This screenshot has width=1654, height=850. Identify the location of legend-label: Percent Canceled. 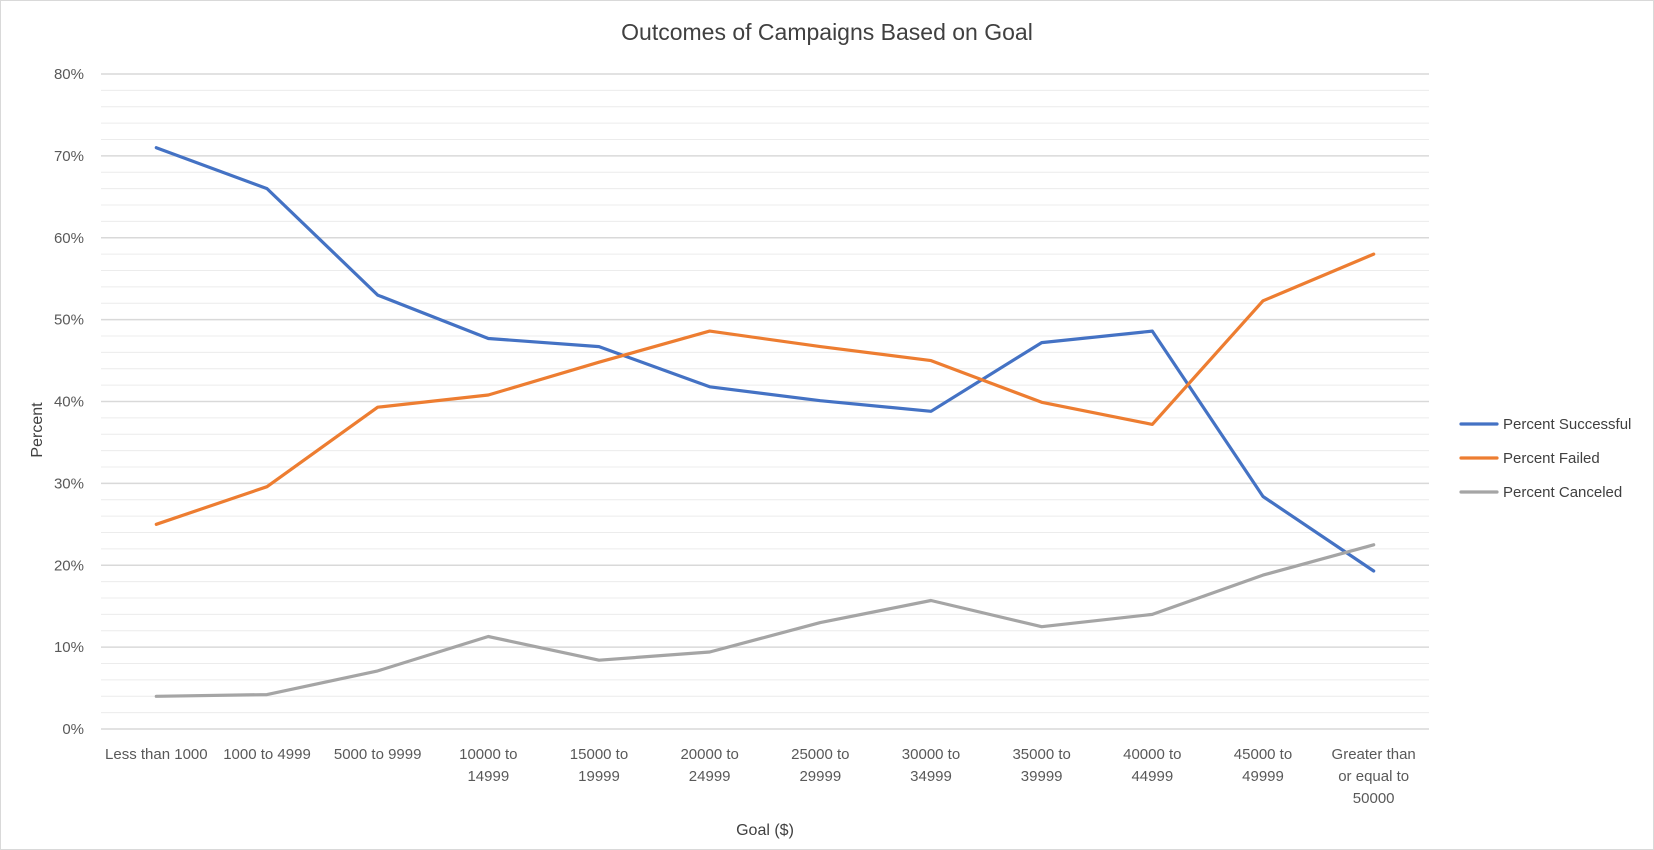
(1562, 492).